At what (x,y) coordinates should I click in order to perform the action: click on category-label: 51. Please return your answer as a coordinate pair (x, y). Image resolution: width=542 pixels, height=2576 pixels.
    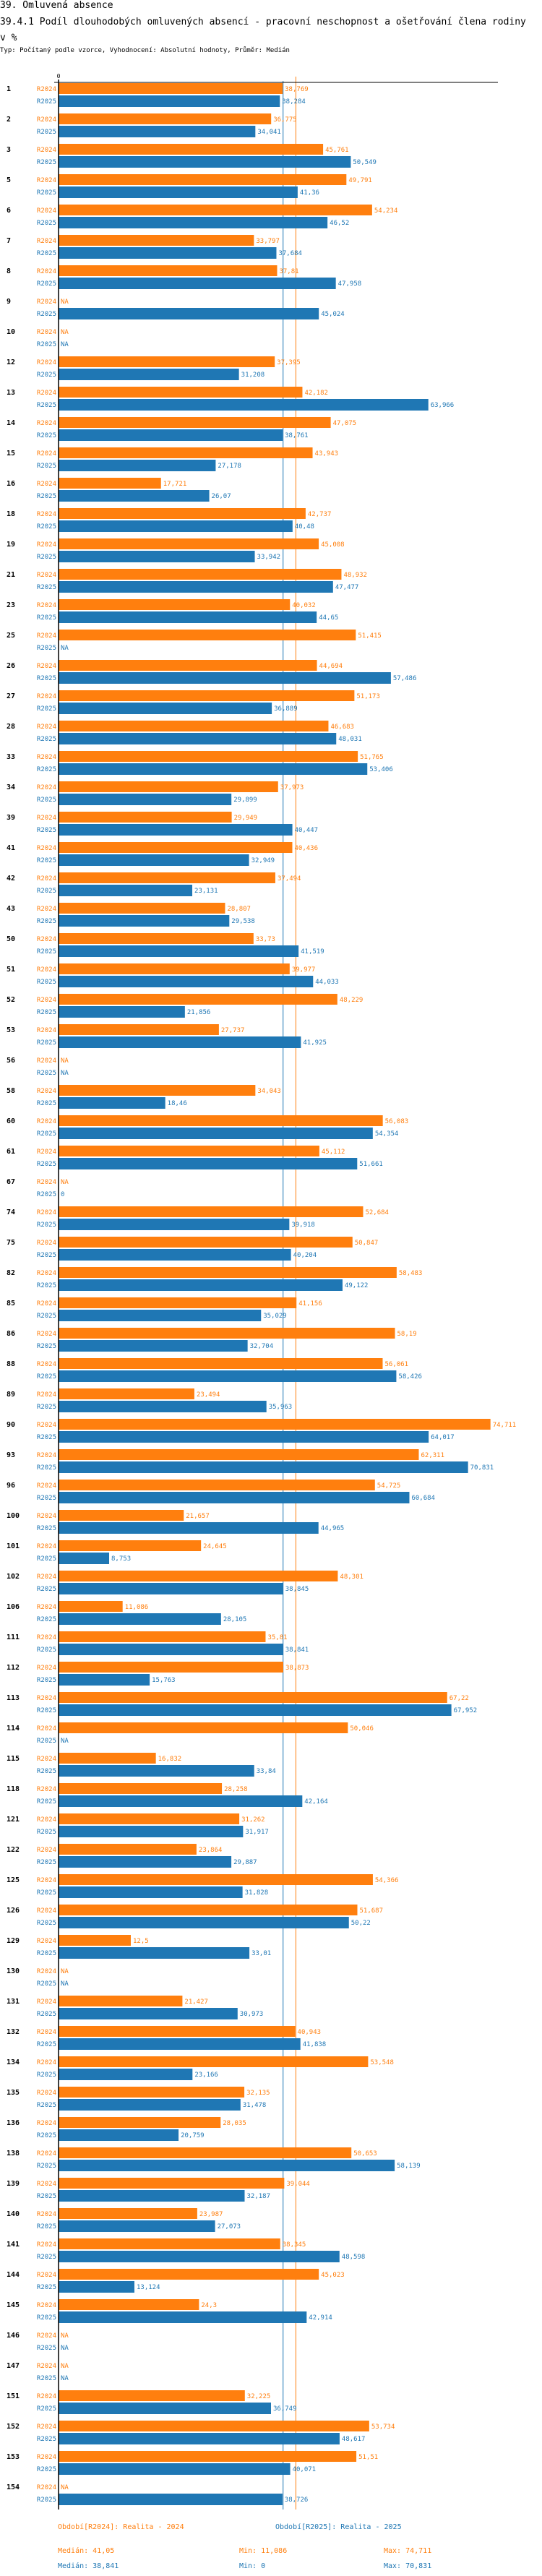
    Looking at the image, I should click on (11, 970).